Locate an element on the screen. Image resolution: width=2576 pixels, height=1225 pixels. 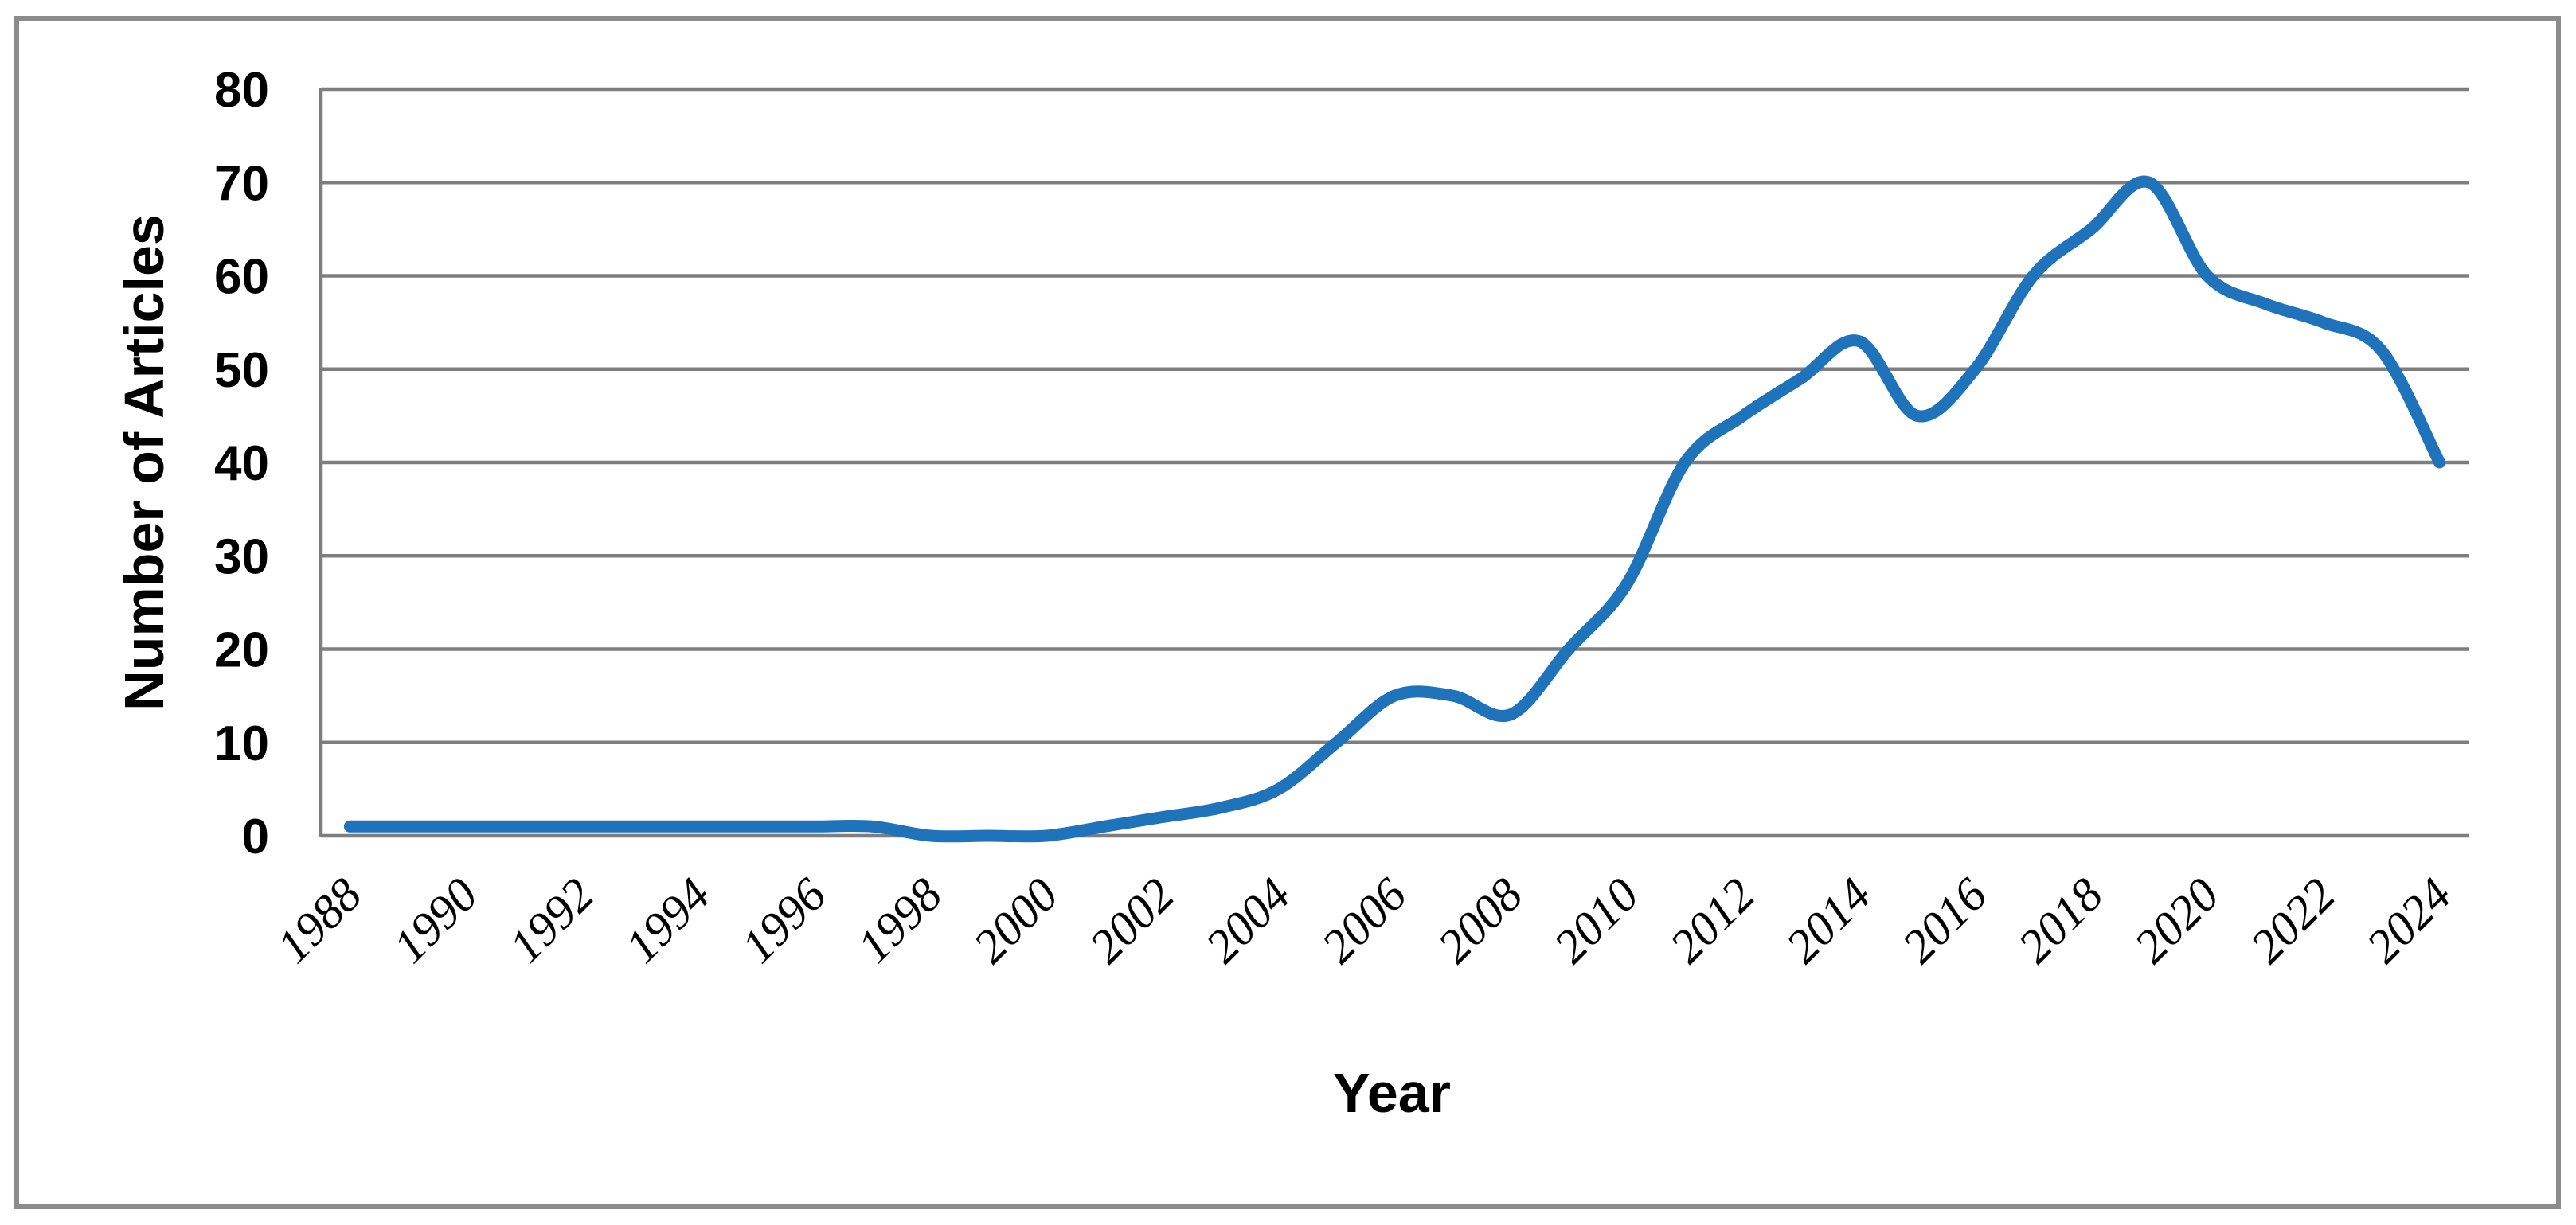
x-axis-title: Year is located at coordinates (1392, 1093).